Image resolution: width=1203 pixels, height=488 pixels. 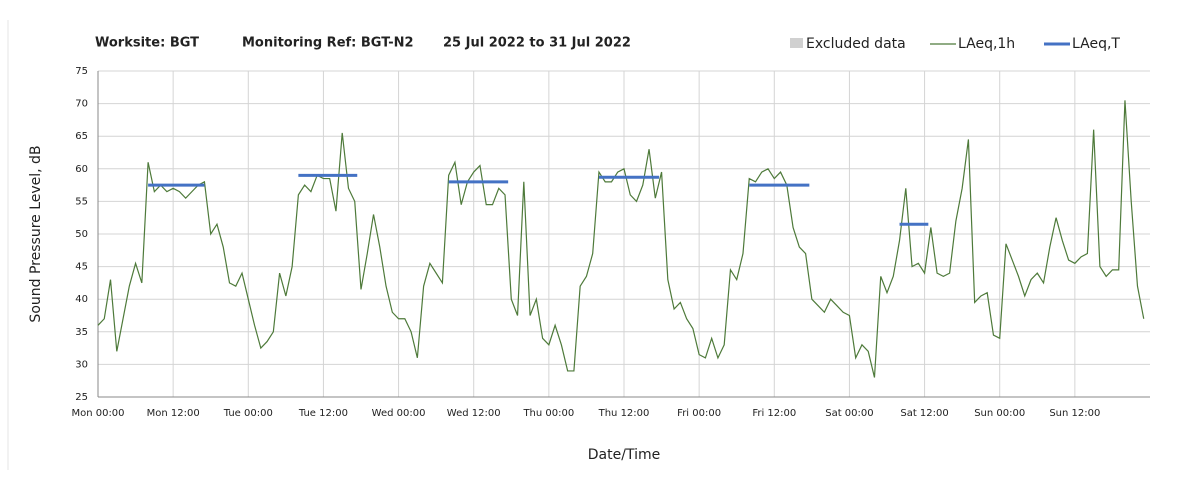 What do you see at coordinates (323, 413) in the screenshot?
I see `x-tick-label: Tue 12:00` at bounding box center [323, 413].